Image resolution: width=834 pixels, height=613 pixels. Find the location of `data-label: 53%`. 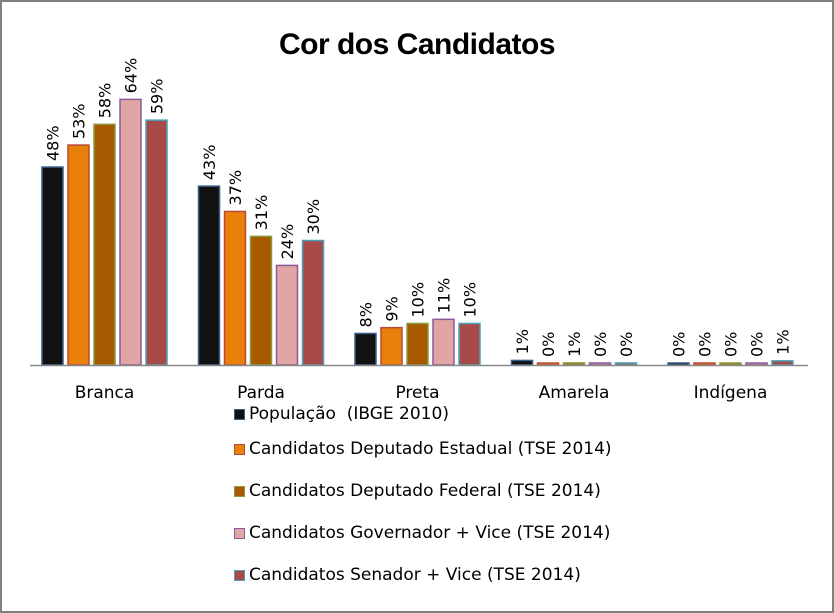

data-label: 53% is located at coordinates (79, 121).